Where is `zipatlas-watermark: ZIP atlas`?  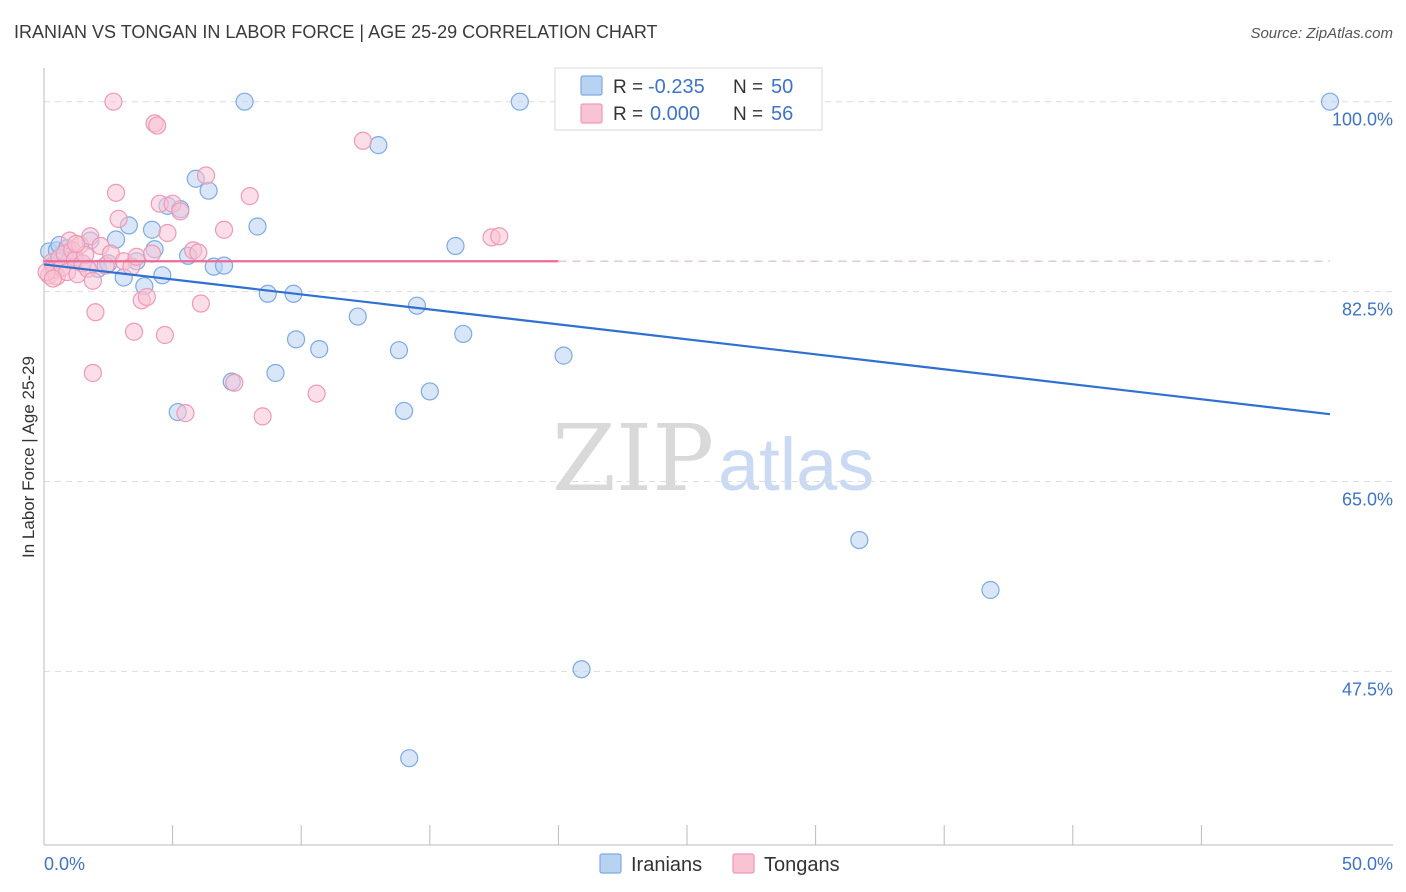 zipatlas-watermark: ZIP atlas is located at coordinates (713, 458).